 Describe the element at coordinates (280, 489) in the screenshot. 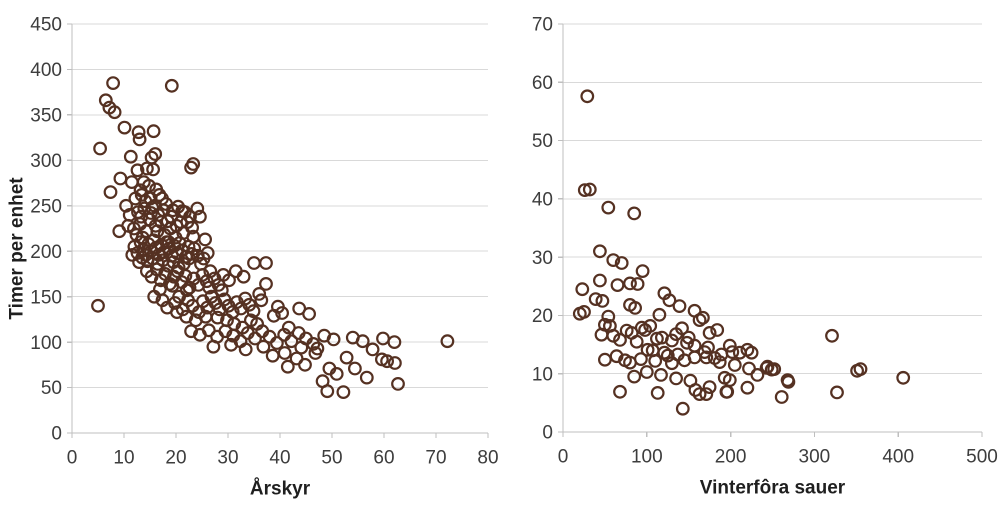

I see `x-axis-title: Årskyr` at that location.